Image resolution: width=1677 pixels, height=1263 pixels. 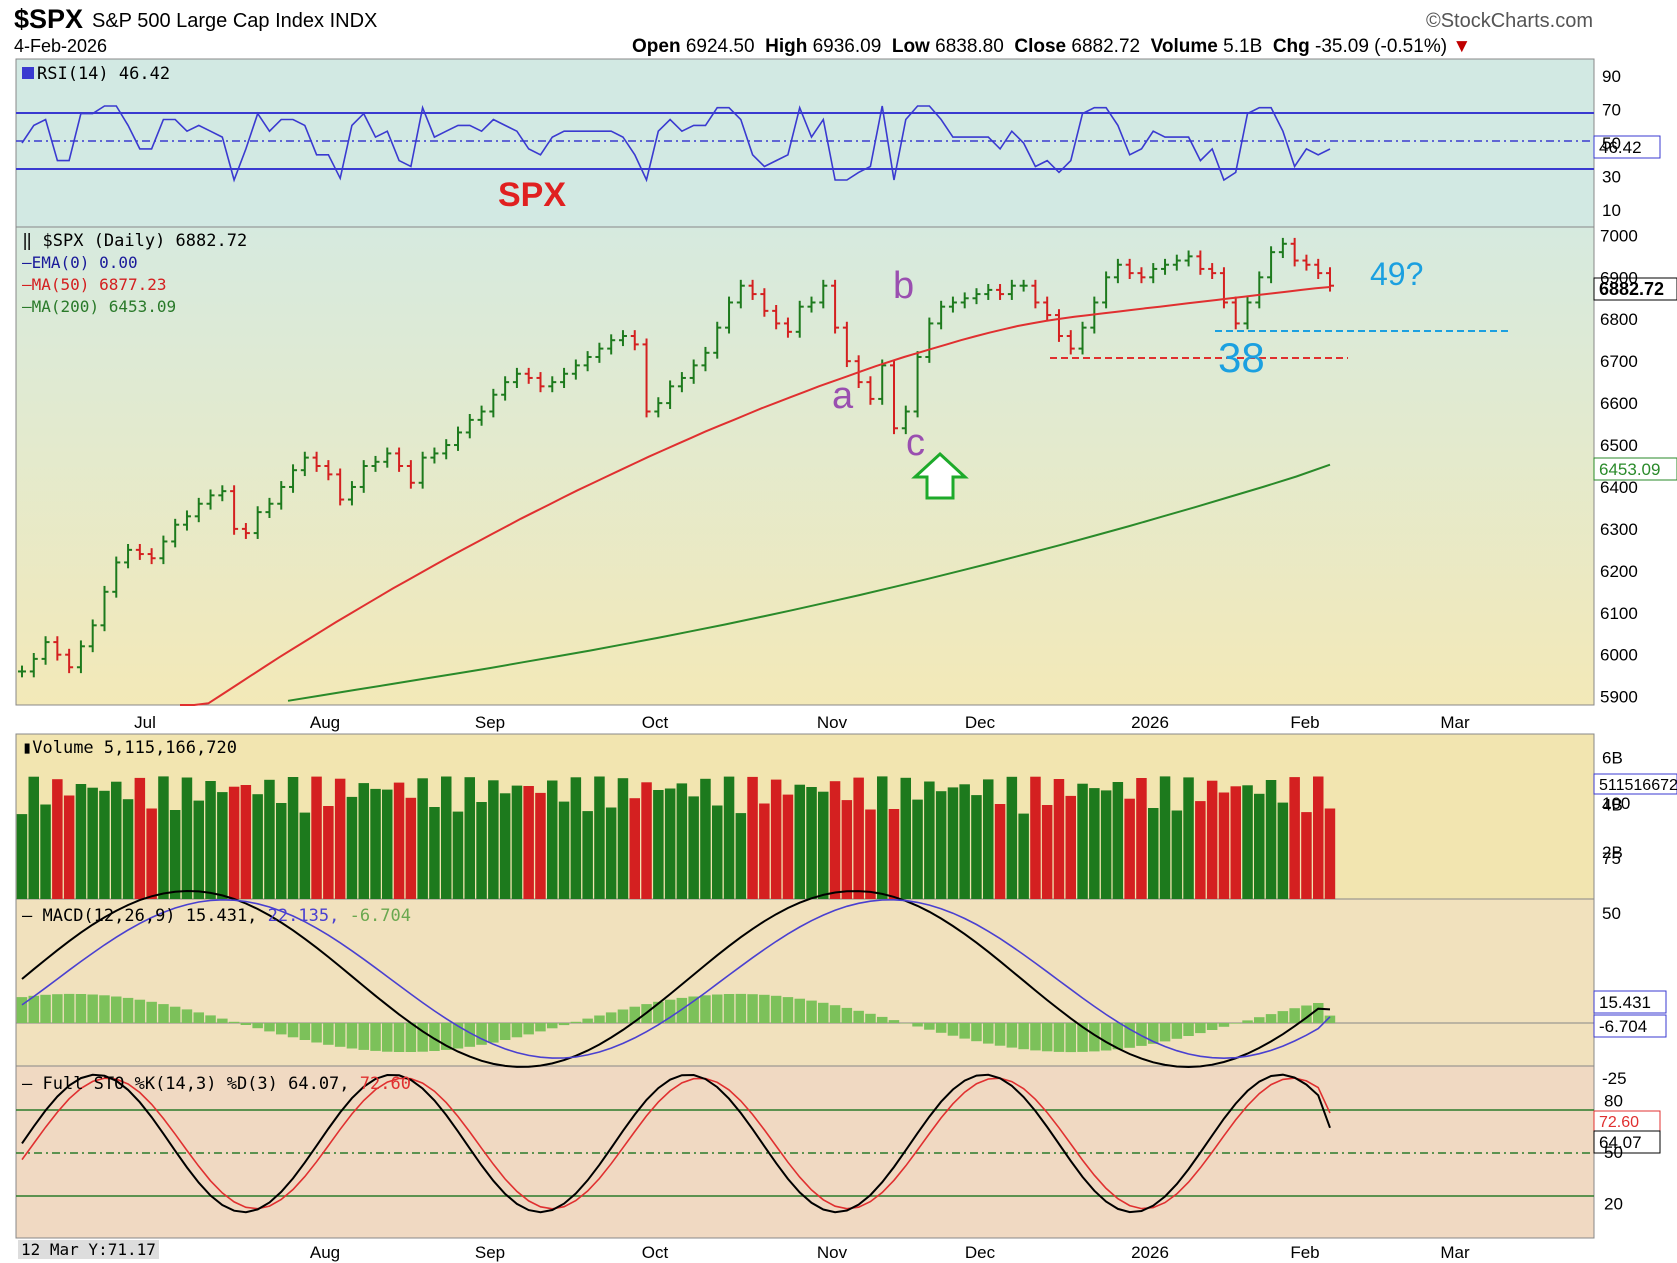 What do you see at coordinates (1611, 913) in the screenshot?
I see `macd-tick-label: 50` at bounding box center [1611, 913].